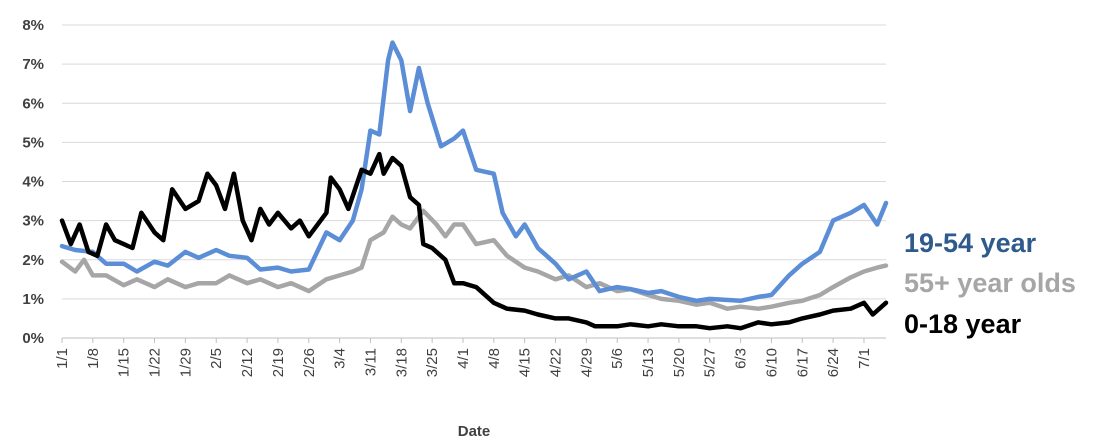  I want to click on y-tick-label: 1%, so click(33, 299).